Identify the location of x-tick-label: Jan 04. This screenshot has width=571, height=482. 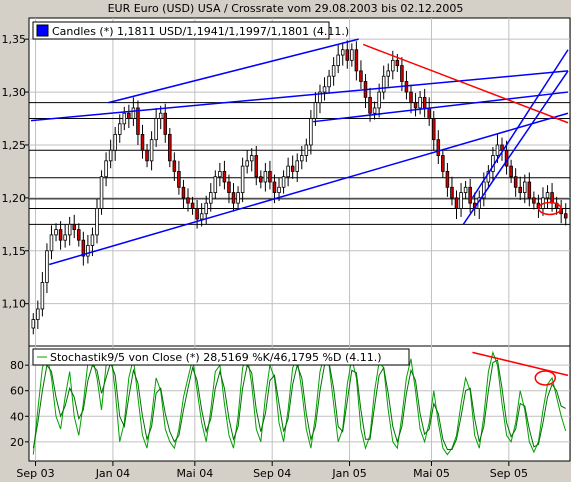
(112, 473).